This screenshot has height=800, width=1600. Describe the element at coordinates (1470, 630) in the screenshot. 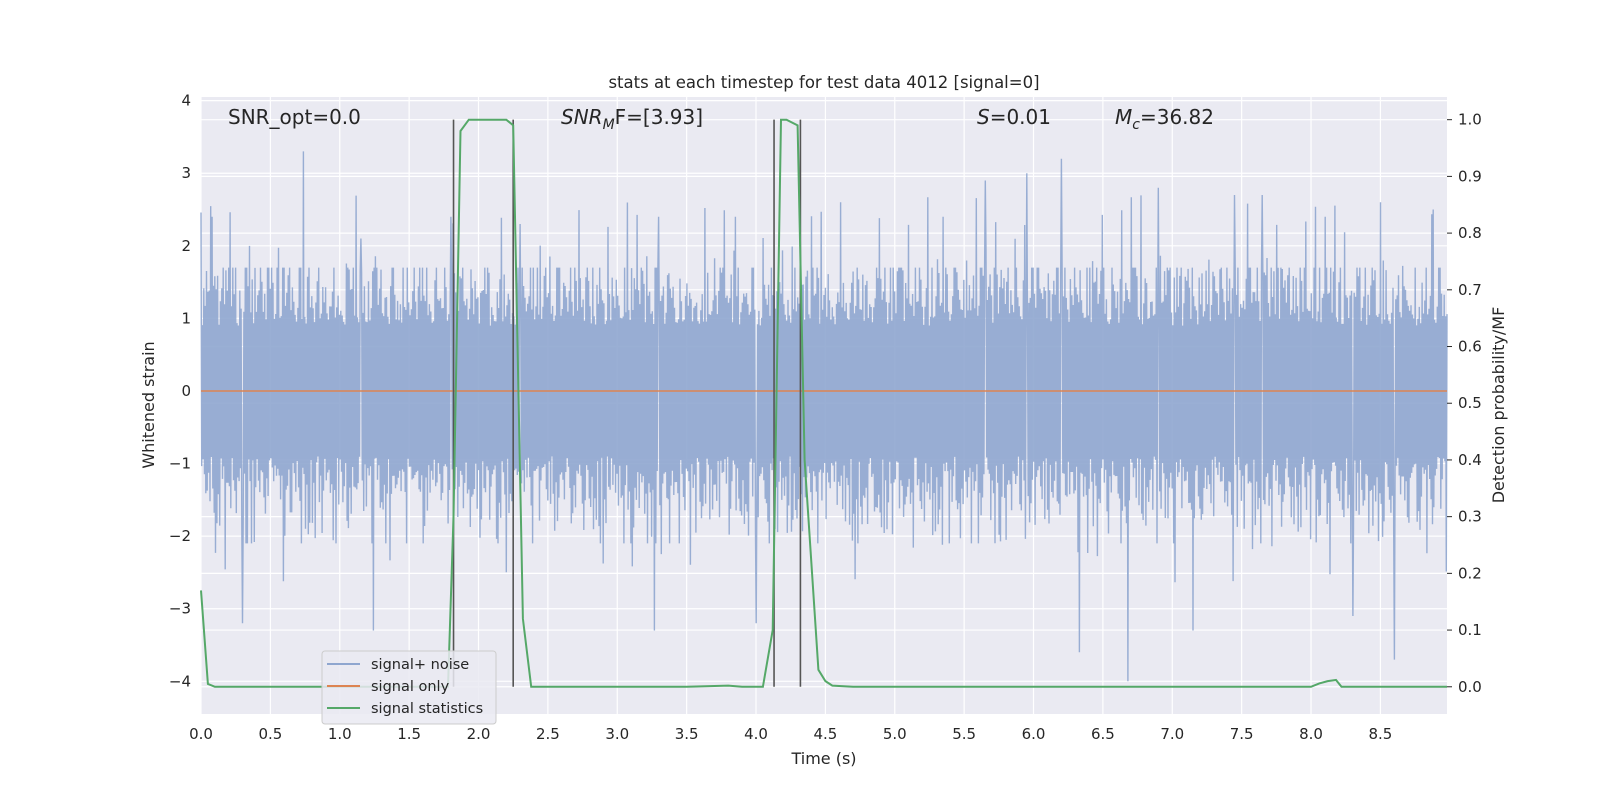

I see `y-right-tick-label: 0.1` at that location.